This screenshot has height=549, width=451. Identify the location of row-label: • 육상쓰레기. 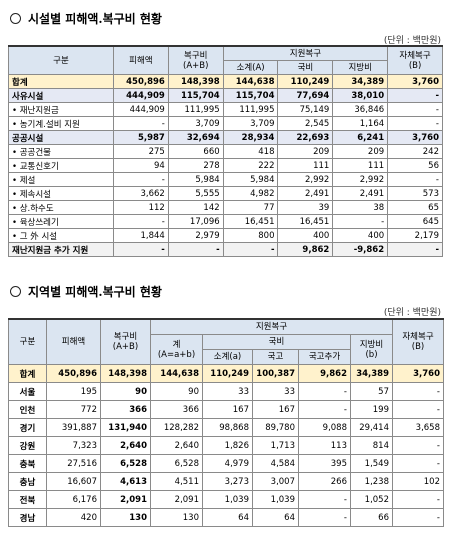
(61, 221).